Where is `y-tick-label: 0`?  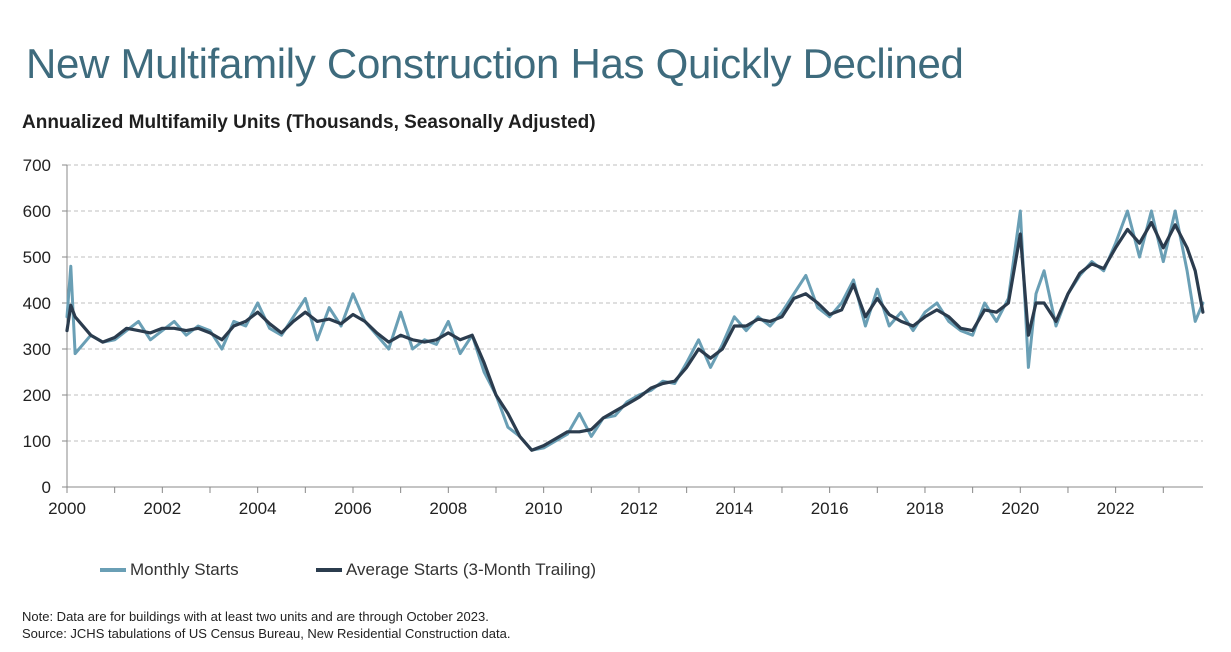
y-tick-label: 0 is located at coordinates (46, 487).